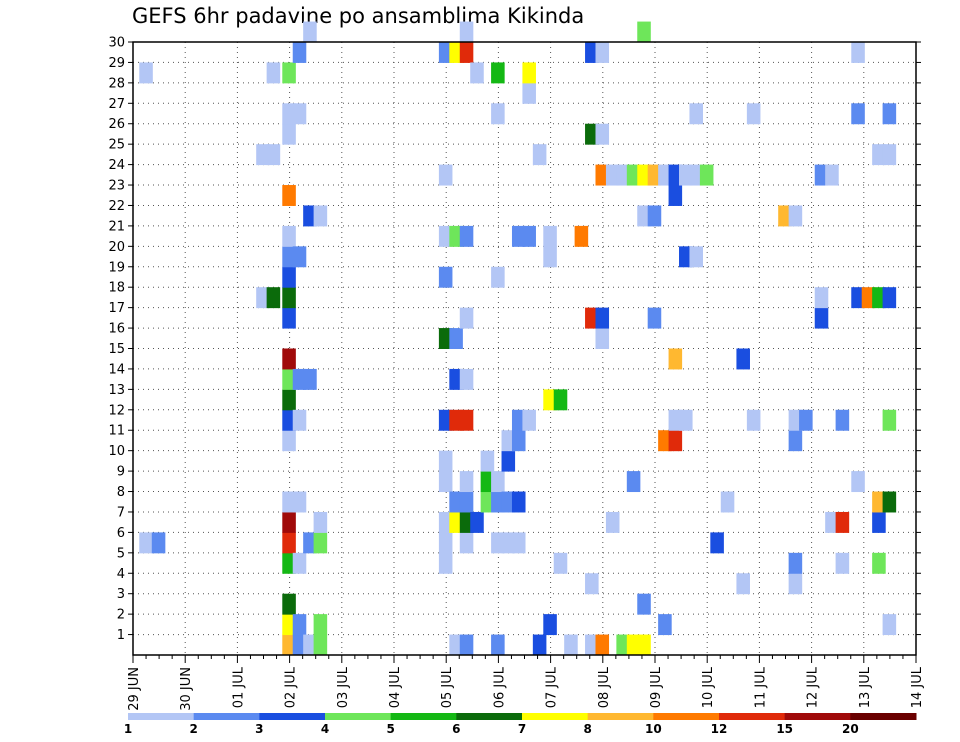  Describe the element at coordinates (128, 729) in the screenshot. I see `legend-label: 1` at that location.